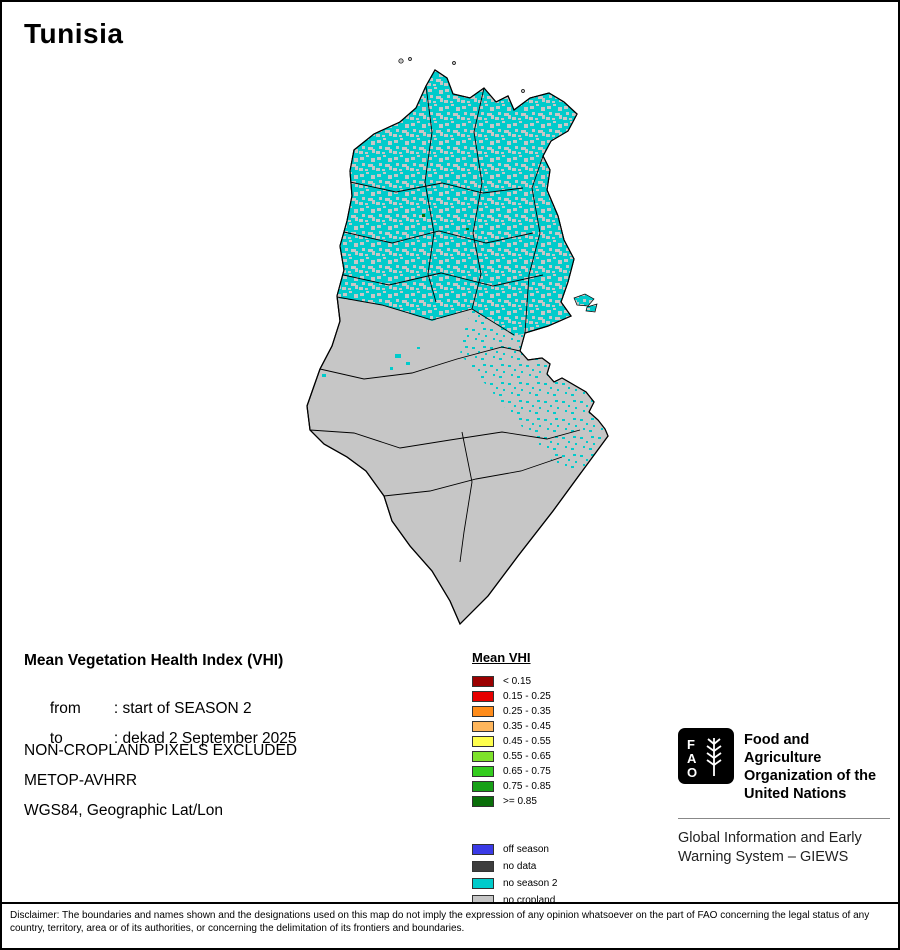 This screenshot has width=900, height=950. I want to click on islands, so click(498, 185).